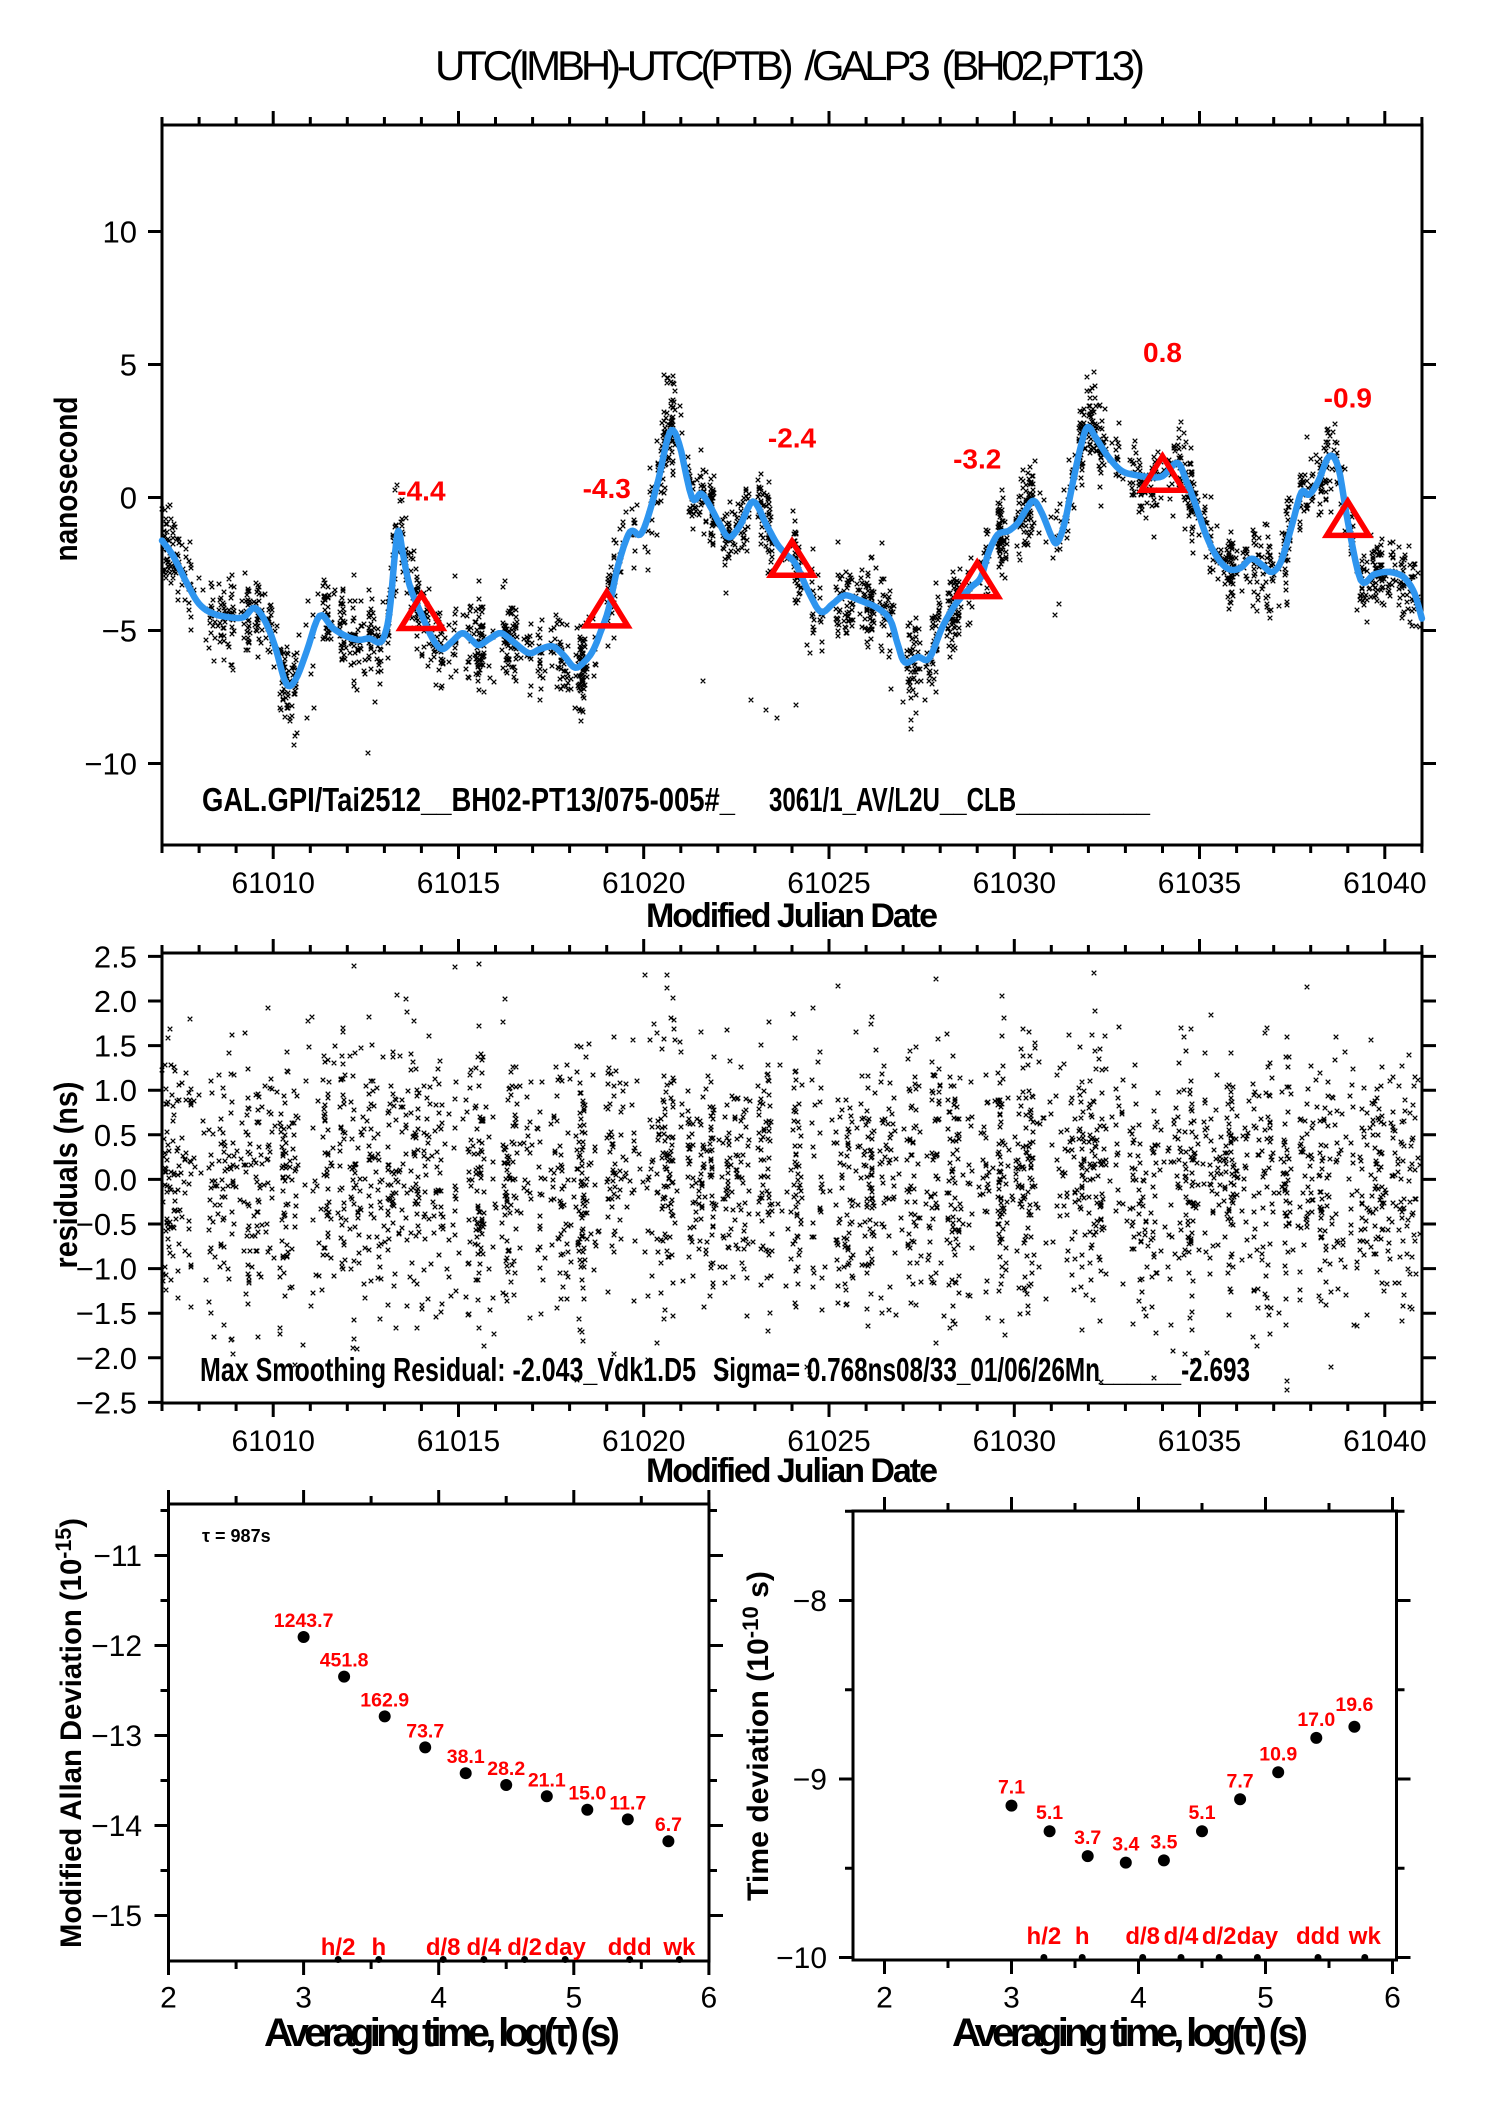 The image size is (1488, 2105). Describe the element at coordinates (128, 498) in the screenshot. I see `svg-text: 0` at that location.